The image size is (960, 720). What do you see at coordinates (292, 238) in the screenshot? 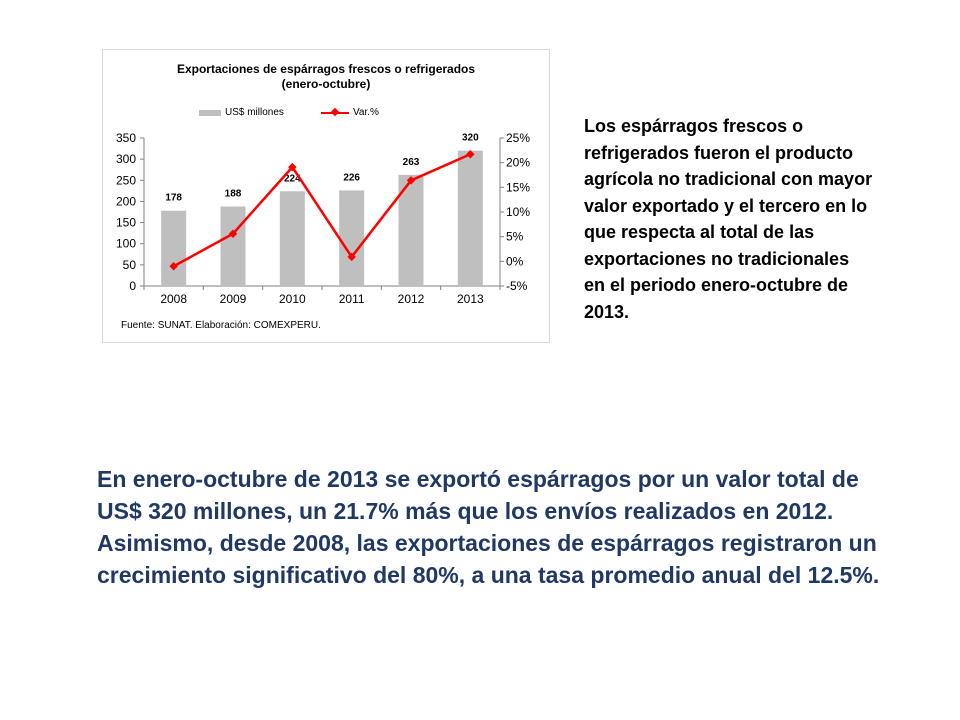
I see `bar-2010` at bounding box center [292, 238].